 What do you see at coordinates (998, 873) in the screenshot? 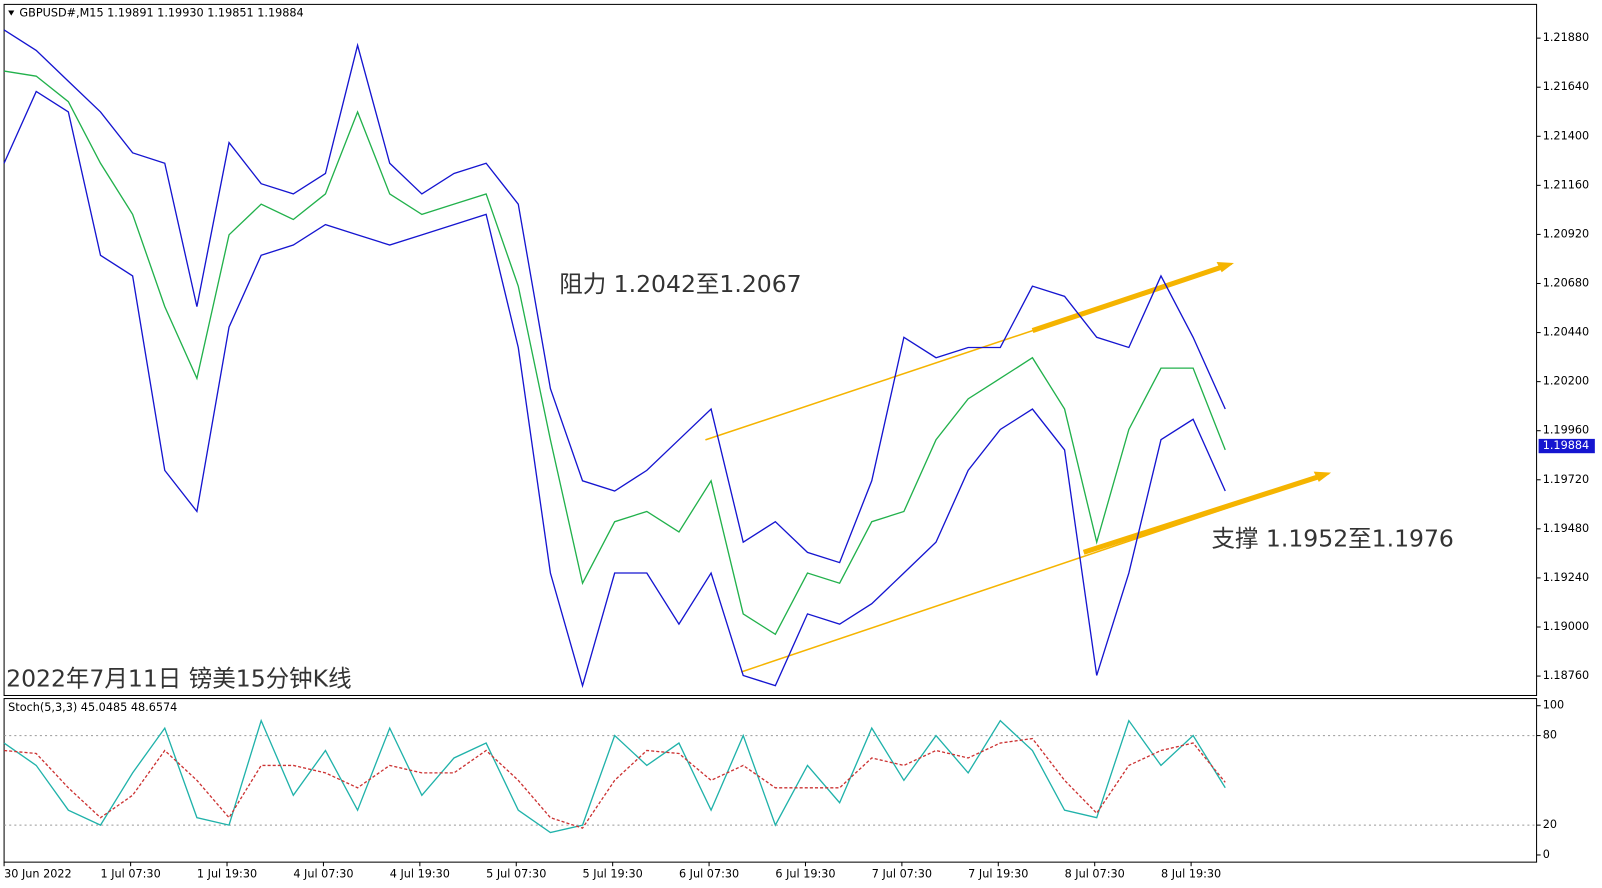
I see `x-tick-label: 7 Jul 19:30` at bounding box center [998, 873].